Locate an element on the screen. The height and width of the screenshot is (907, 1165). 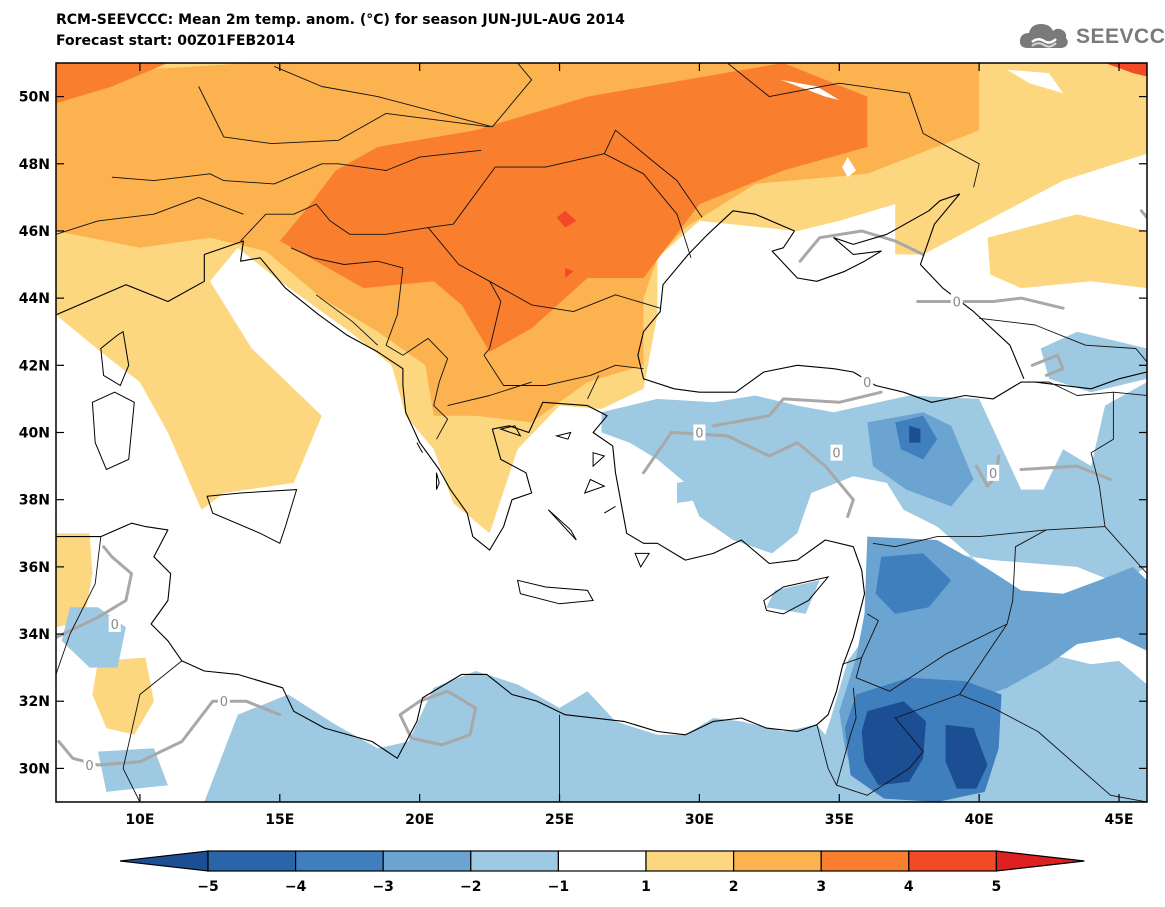
colorbar-label: −2 is located at coordinates (470, 887).